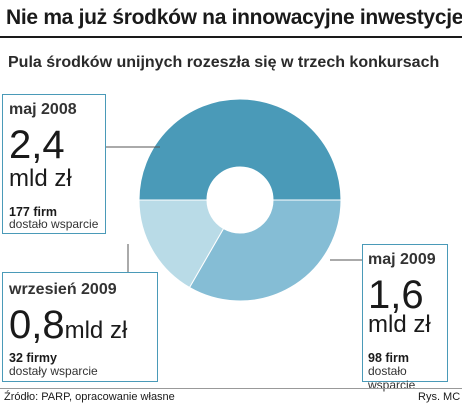 This screenshot has width=462, height=412. I want to click on title-rule, so click(231, 37).